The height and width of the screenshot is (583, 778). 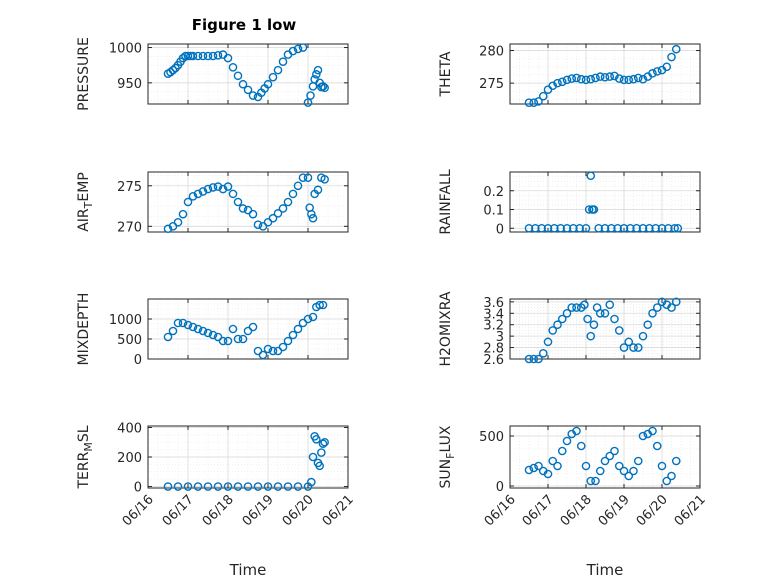 I want to click on y-axis-label: TERRMSL, so click(x=85, y=457).